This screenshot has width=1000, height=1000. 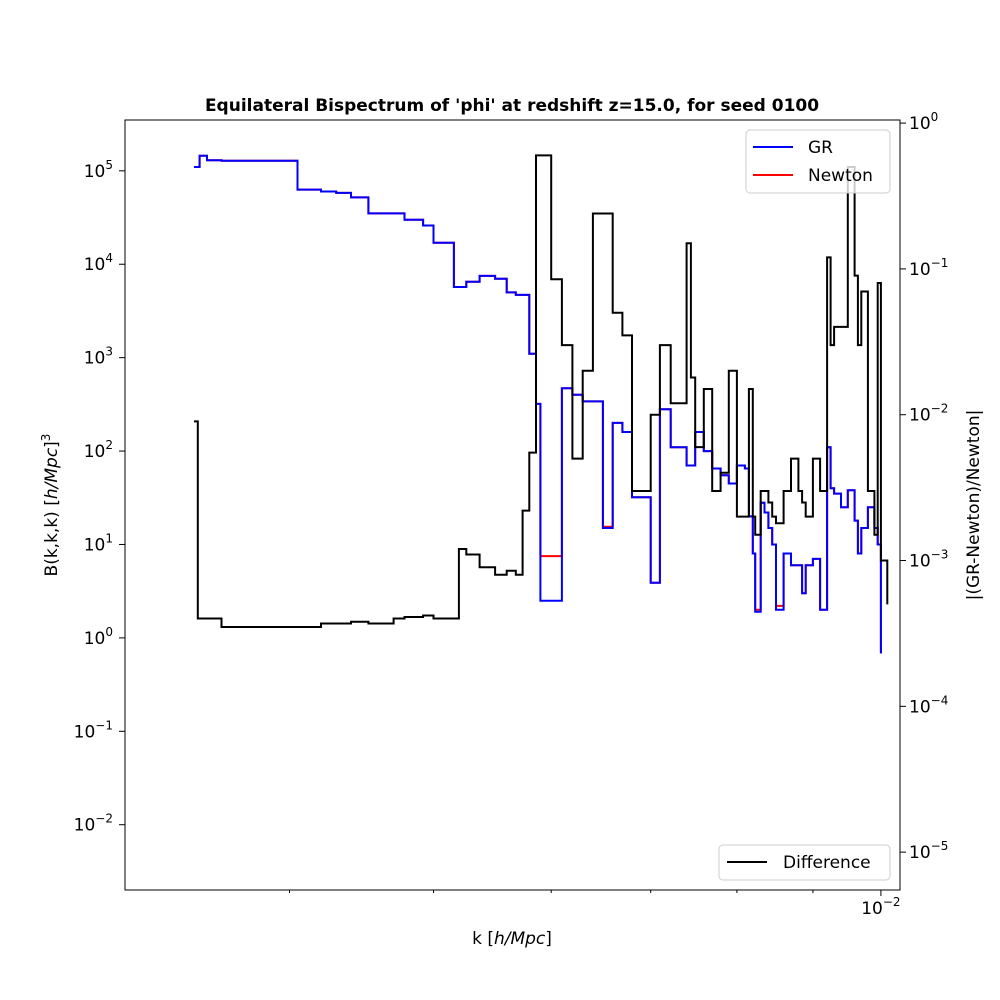 I want to click on y-left-tick-label: 10³, so click(x=98, y=357).